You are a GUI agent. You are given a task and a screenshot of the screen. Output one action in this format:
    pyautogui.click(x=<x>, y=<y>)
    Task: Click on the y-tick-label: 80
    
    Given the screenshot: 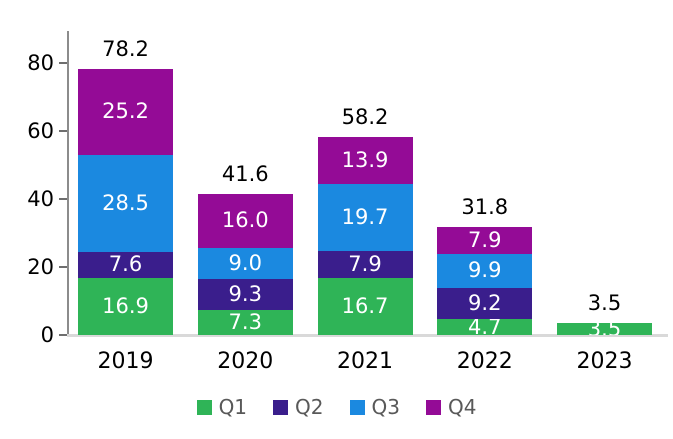 What is the action you would take?
    pyautogui.click(x=40, y=63)
    